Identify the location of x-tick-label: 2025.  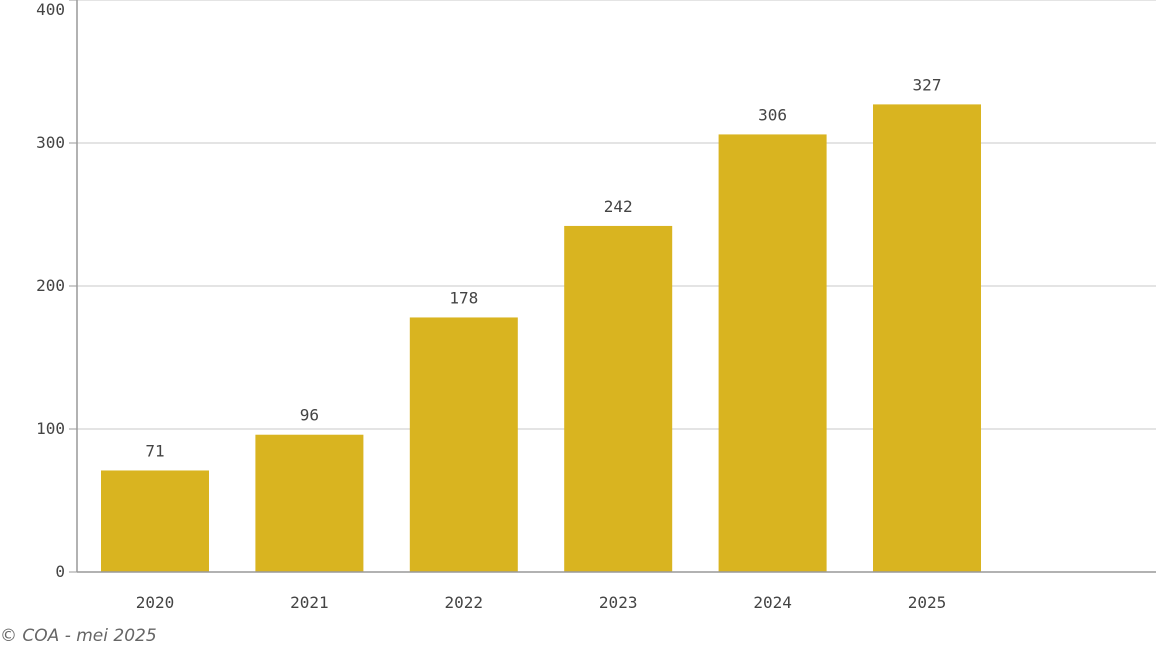
(927, 602).